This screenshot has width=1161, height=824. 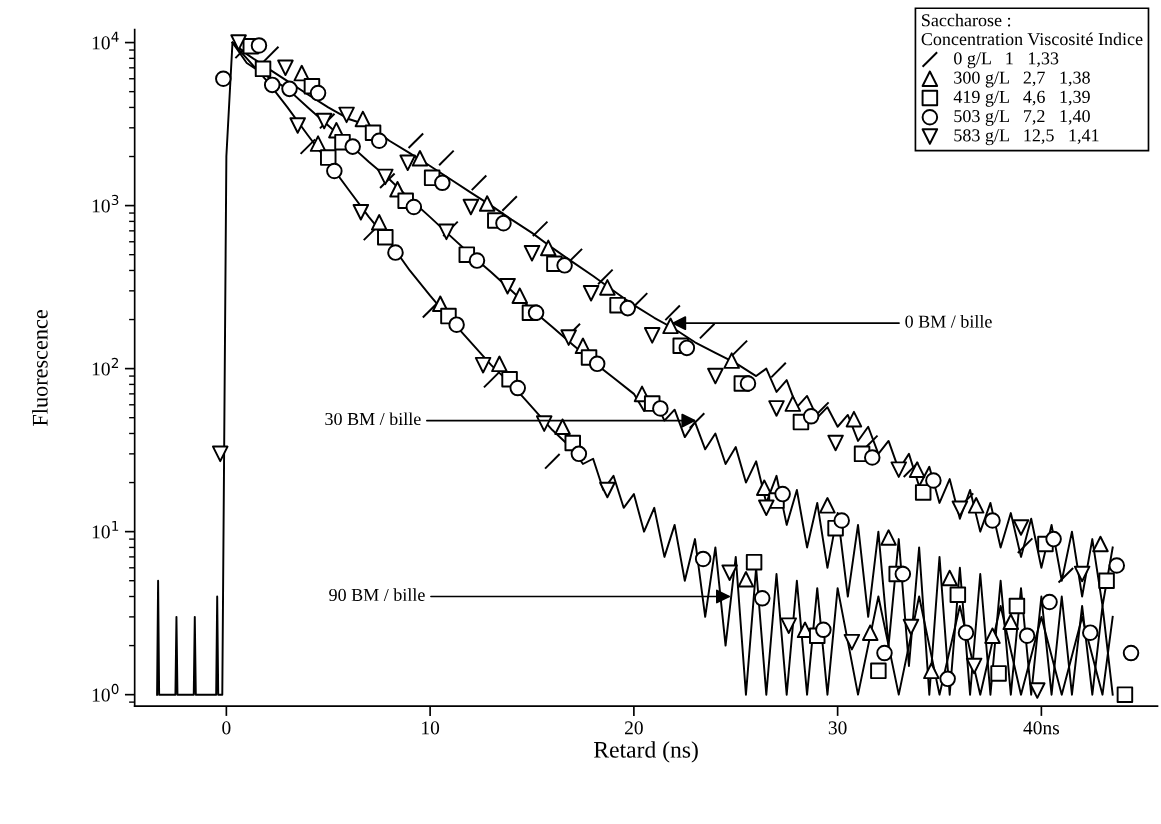 I want to click on annotation: 0 BM / bille, so click(x=948, y=321).